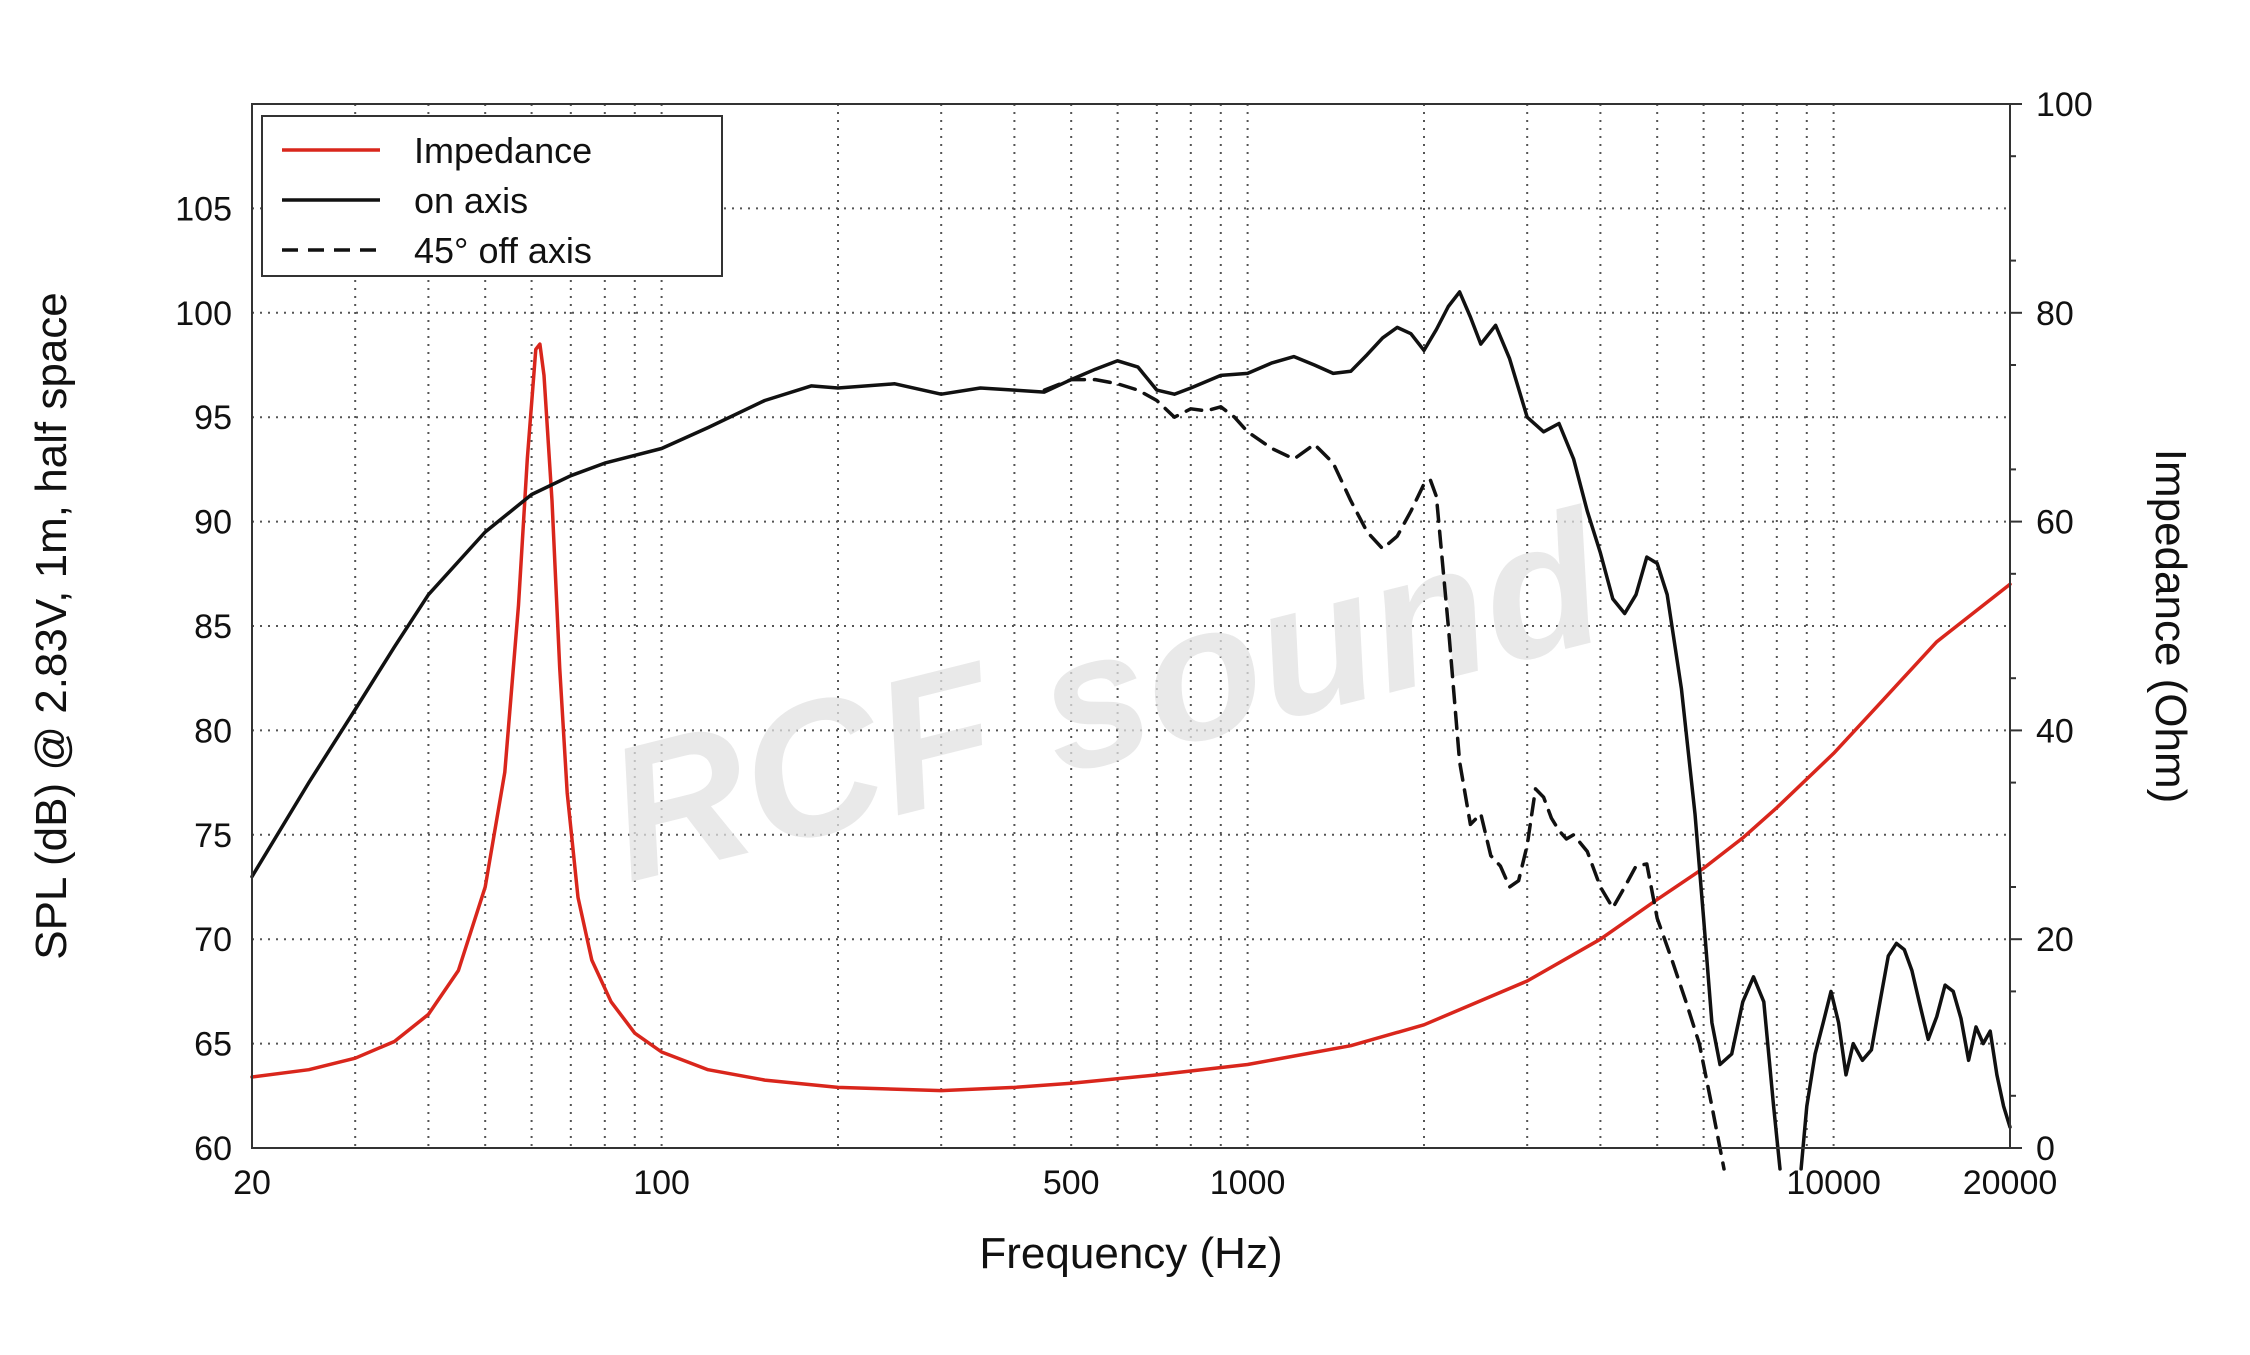  Describe the element at coordinates (471, 200) in the screenshot. I see `legend-label: on axis` at that location.